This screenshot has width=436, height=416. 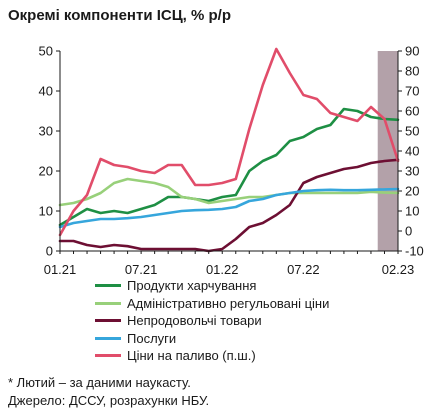 I want to click on x-axis-ticks: 01.21 07.21 01.22 07.22 02.23, so click(x=229, y=264).